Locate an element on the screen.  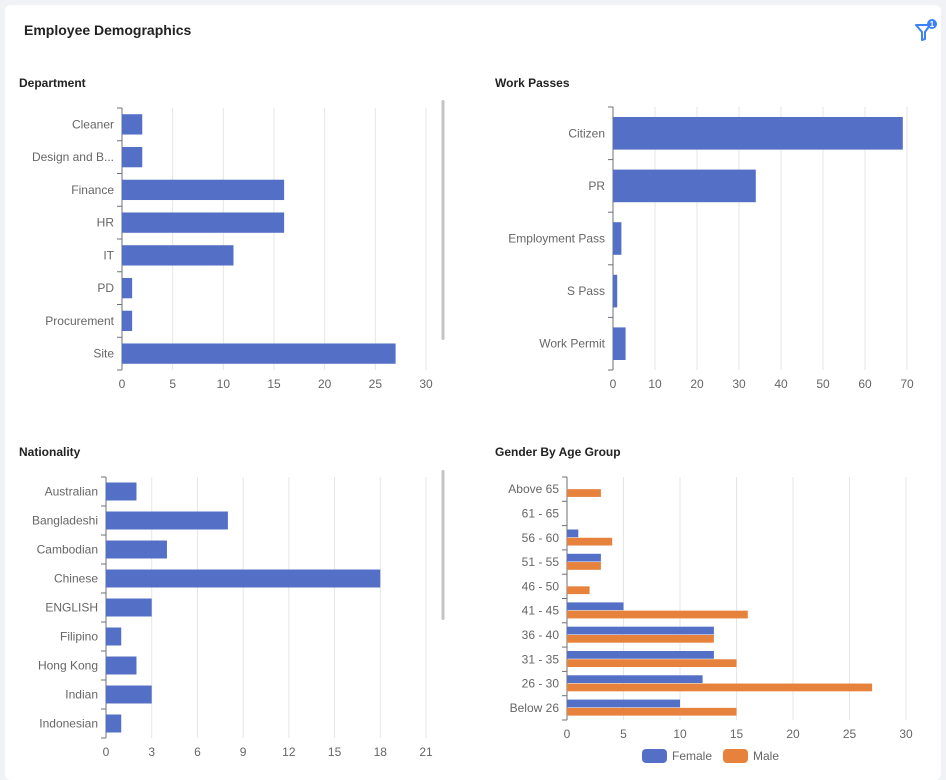
nationality-x-tick-label: 6 is located at coordinates (197, 752).